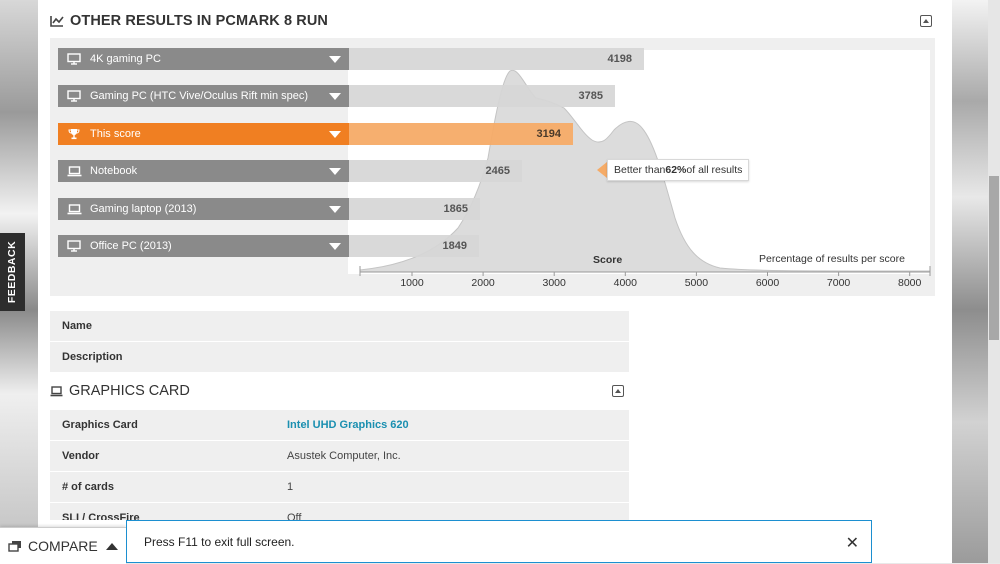 This screenshot has width=1000, height=564. I want to click on feedback-label: FEEDBACK, so click(12, 272).